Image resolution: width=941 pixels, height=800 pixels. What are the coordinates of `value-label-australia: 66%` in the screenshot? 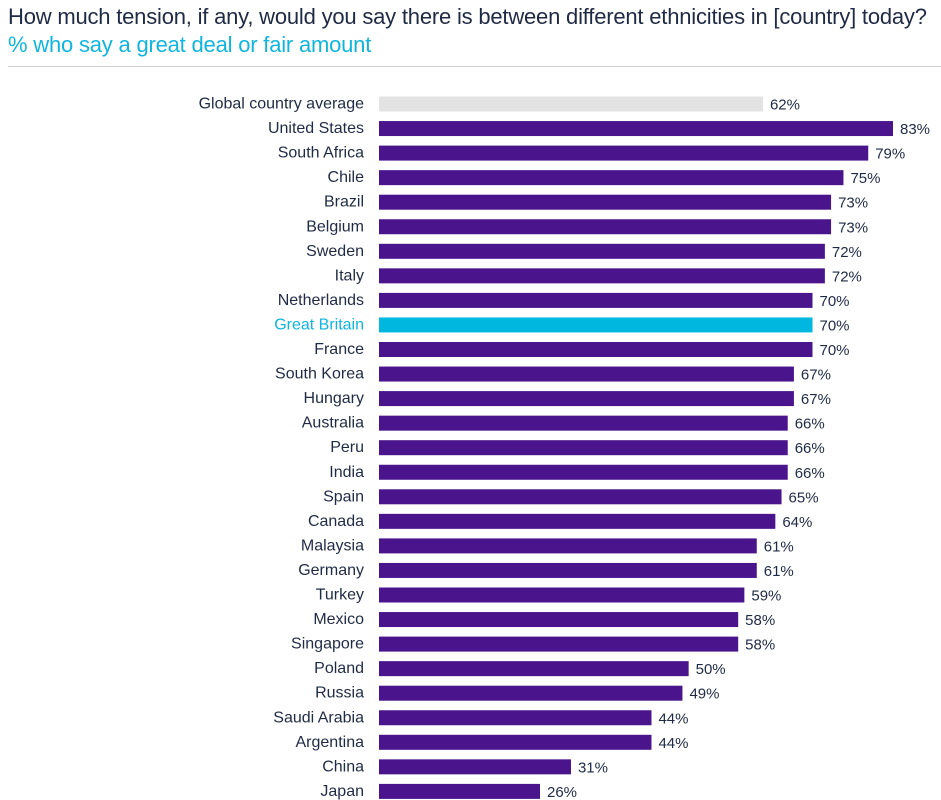 It's located at (810, 424).